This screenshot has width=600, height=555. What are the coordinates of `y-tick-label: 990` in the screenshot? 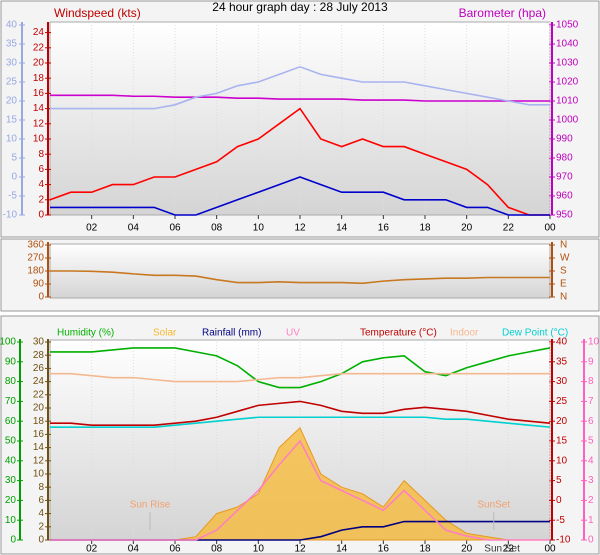 It's located at (564, 139).